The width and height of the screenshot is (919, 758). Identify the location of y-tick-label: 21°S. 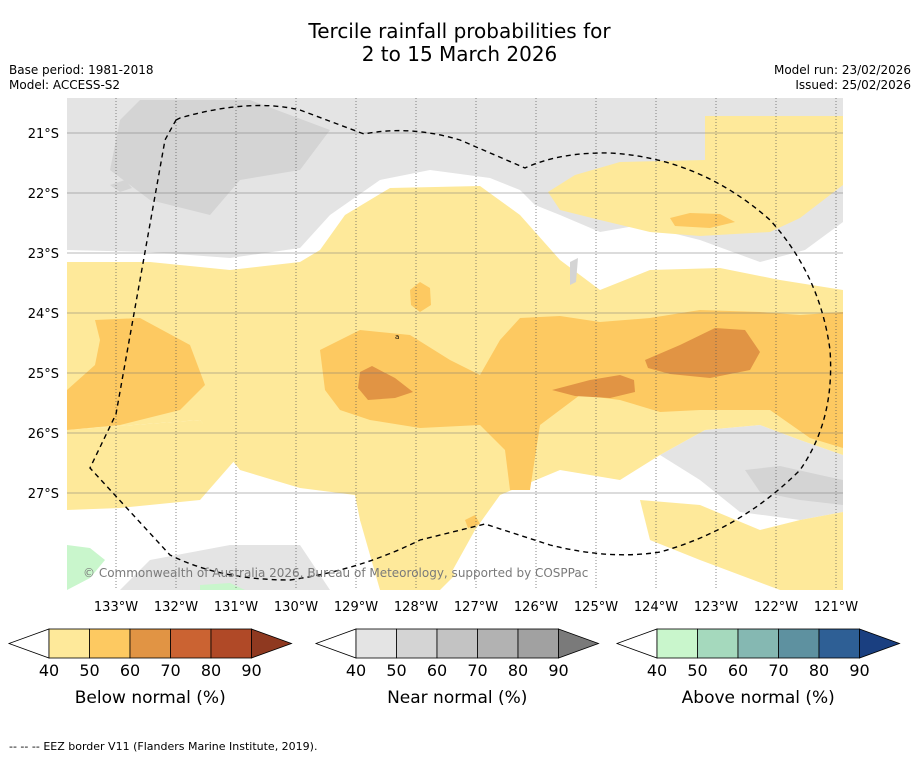
(43, 134).